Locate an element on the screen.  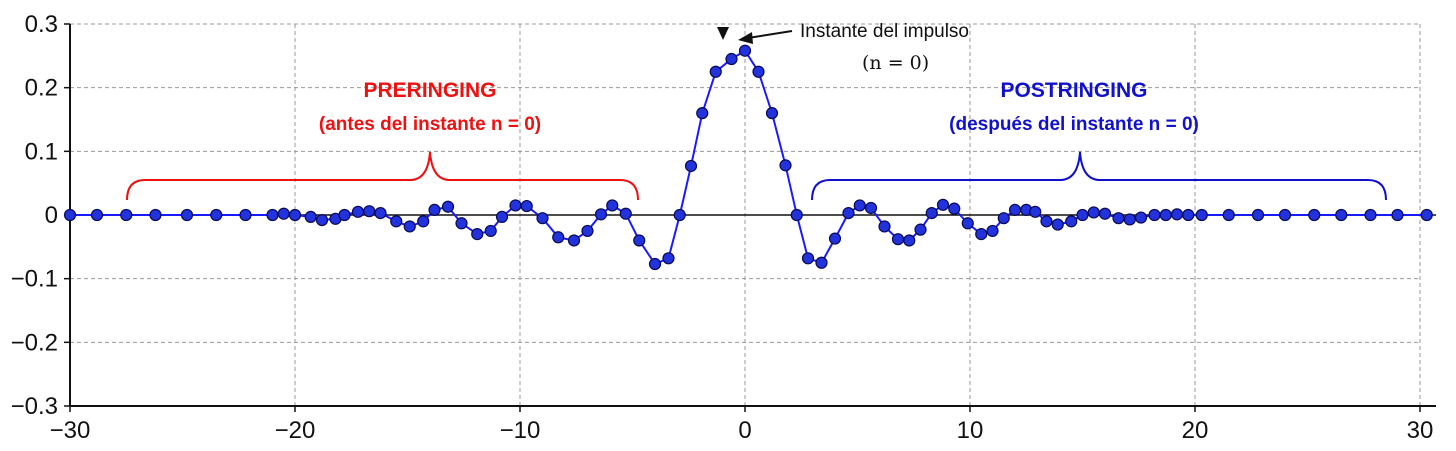
x-tick-label: −20 is located at coordinates (295, 430).